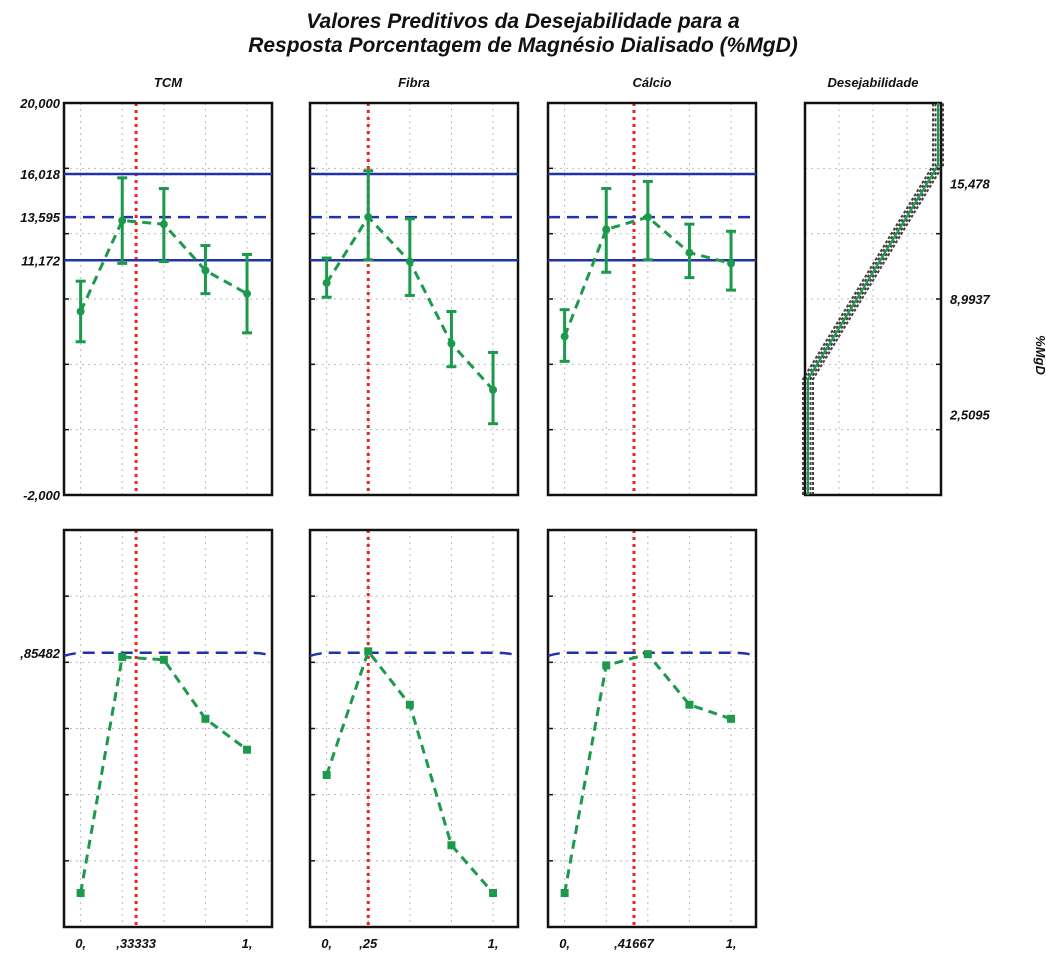 The width and height of the screenshot is (1046, 954). Describe the element at coordinates (40, 174) in the screenshot. I see `y-tick-label: 16,018` at that location.